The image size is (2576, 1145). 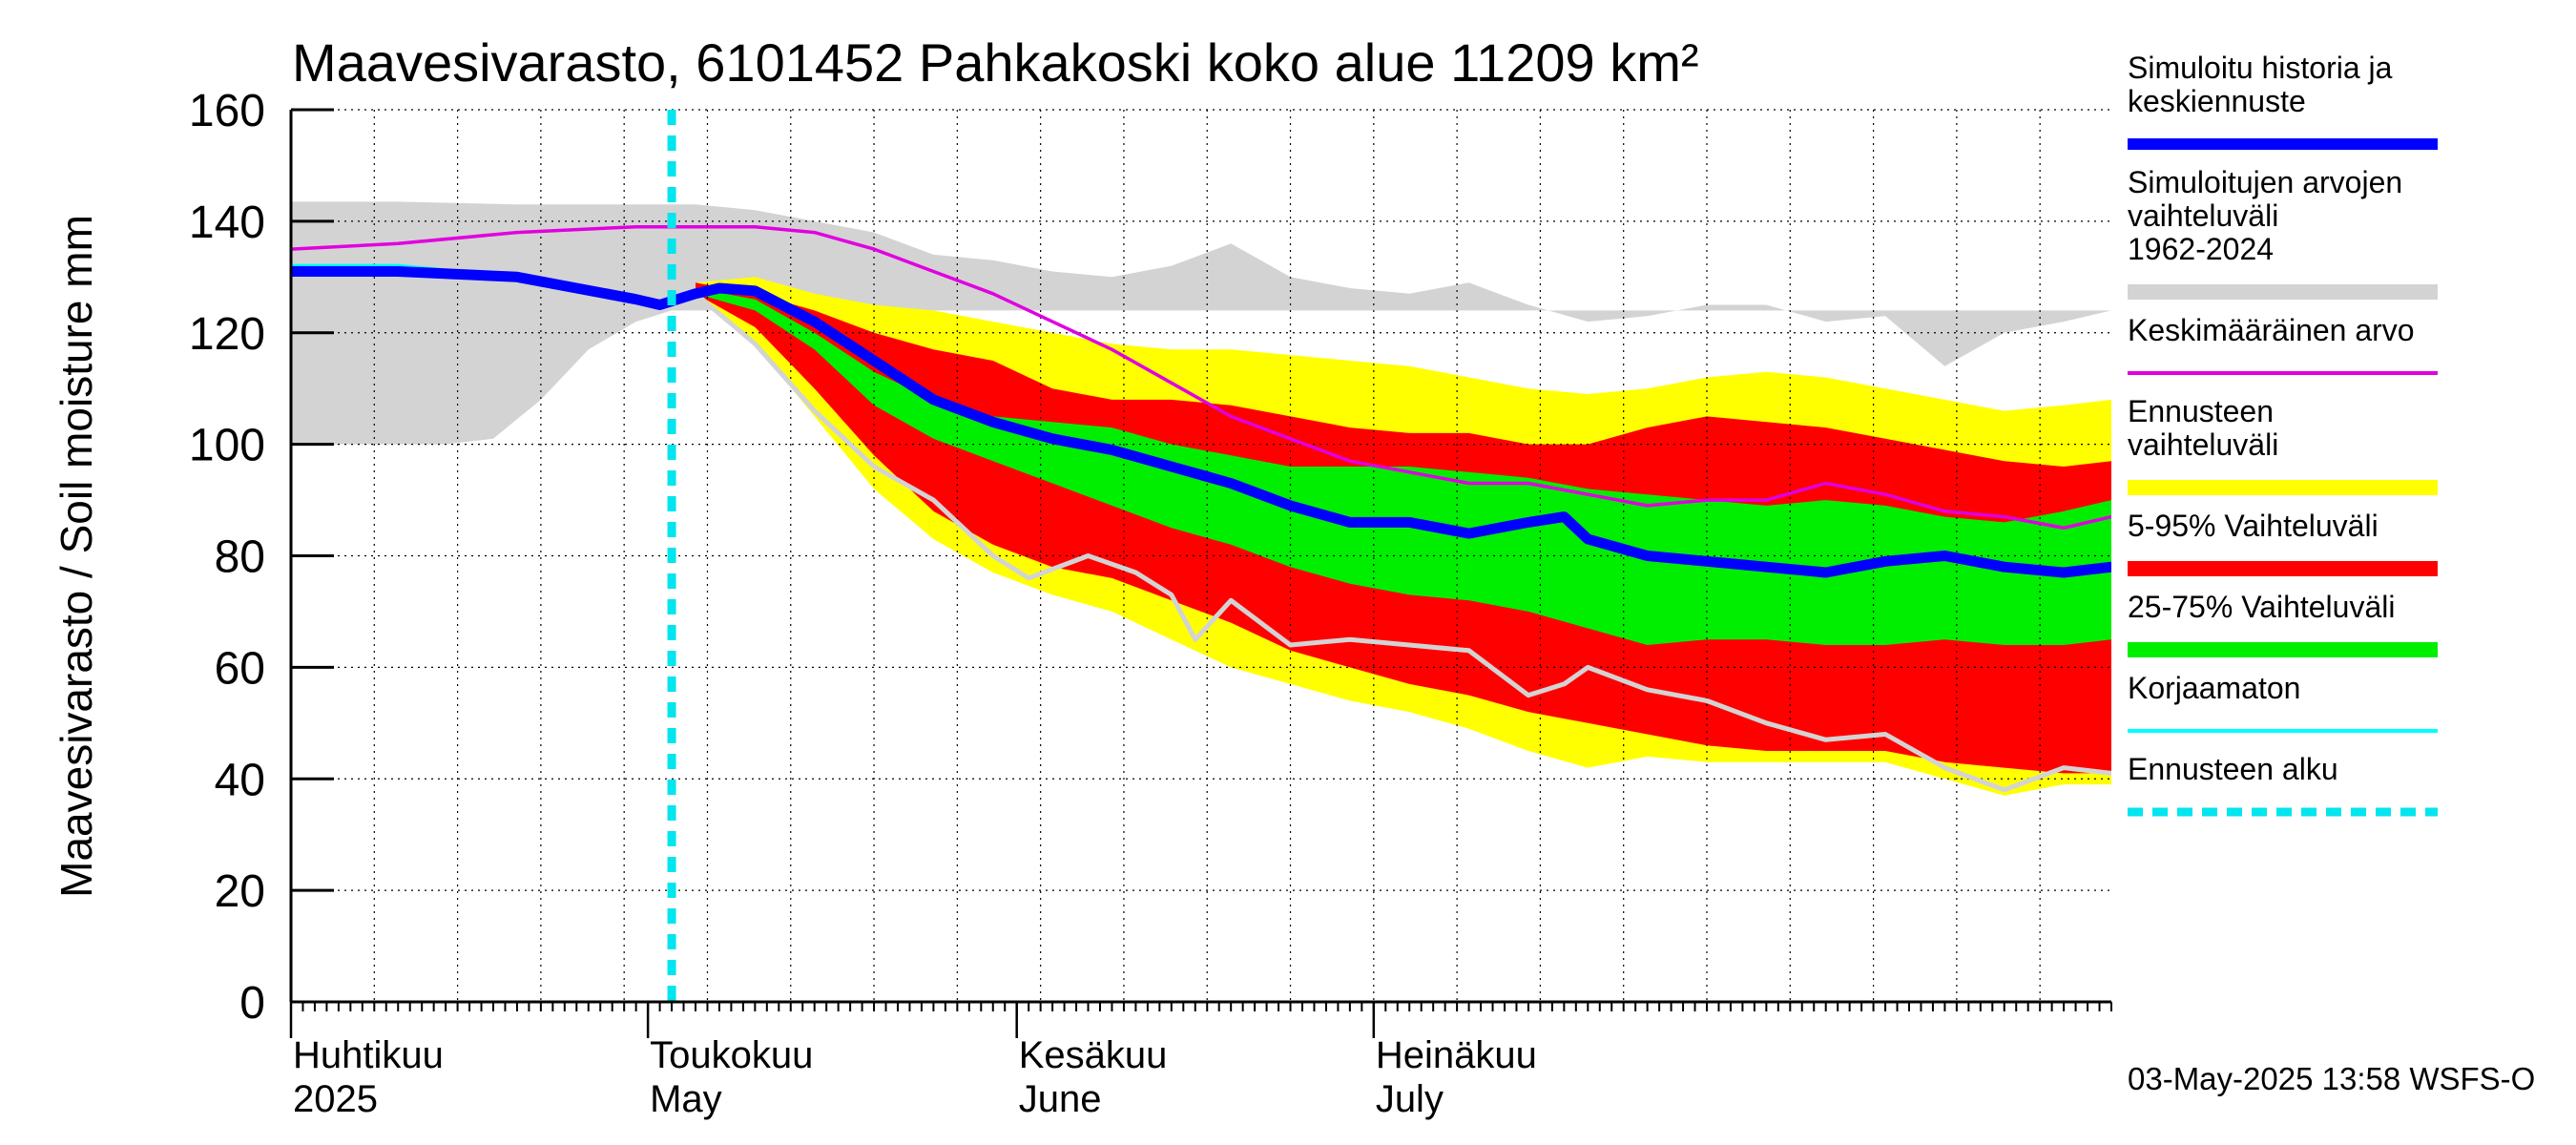 What do you see at coordinates (240, 780) in the screenshot?
I see `y-tick-label: 40` at bounding box center [240, 780].